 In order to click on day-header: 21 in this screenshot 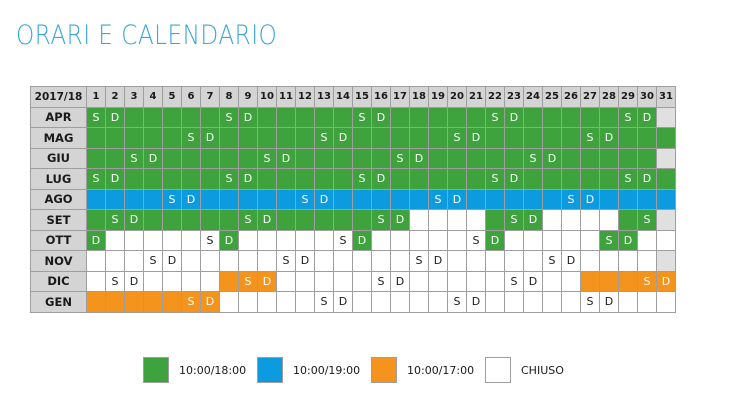, I will do `click(476, 97)`.